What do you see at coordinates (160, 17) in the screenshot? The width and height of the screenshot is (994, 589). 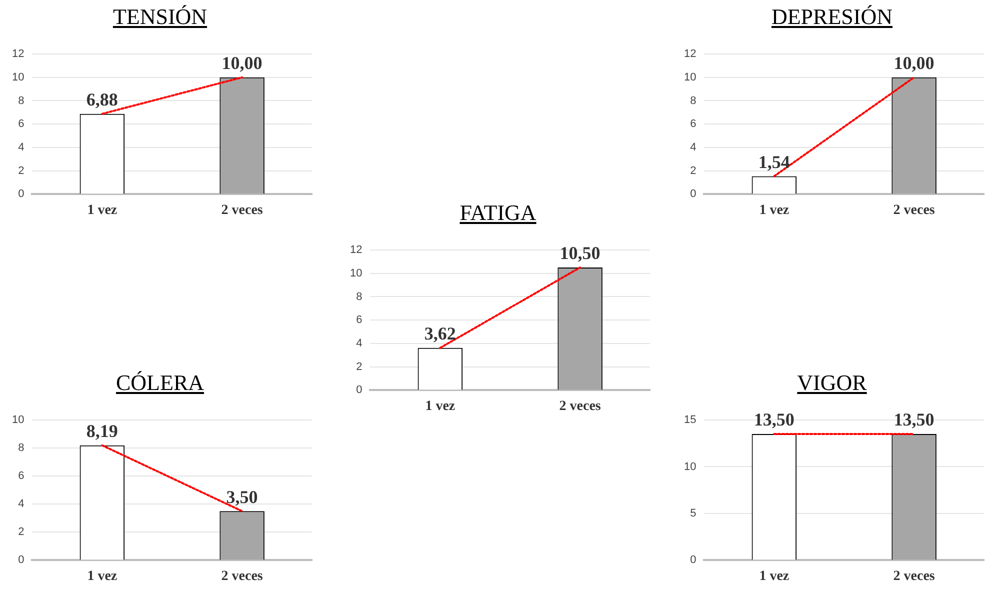 I see `chart-title: TENSIÓN` at bounding box center [160, 17].